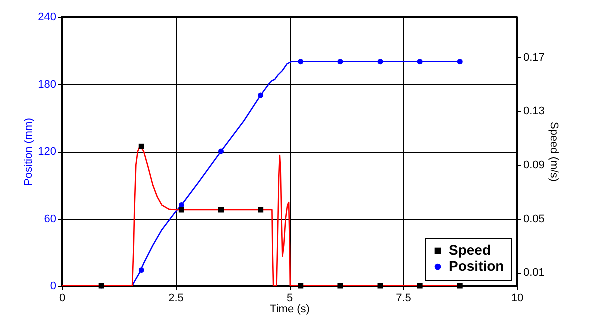  Describe the element at coordinates (470, 250) in the screenshot. I see `legend-label: Speed` at that location.